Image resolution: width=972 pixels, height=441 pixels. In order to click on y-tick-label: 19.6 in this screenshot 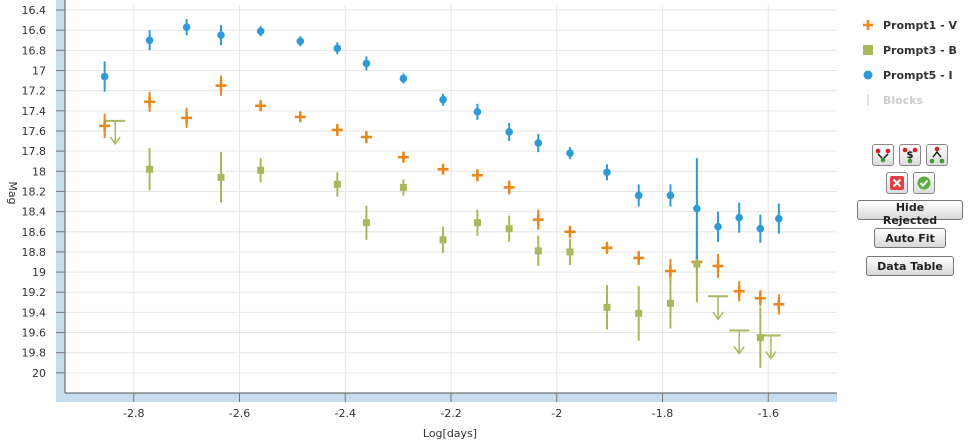, I will do `click(34, 333)`.